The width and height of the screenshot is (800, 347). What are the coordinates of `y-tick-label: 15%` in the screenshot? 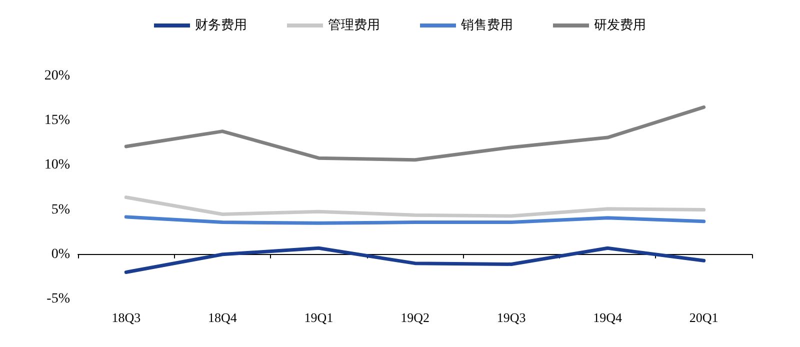 It's located at (57, 120).